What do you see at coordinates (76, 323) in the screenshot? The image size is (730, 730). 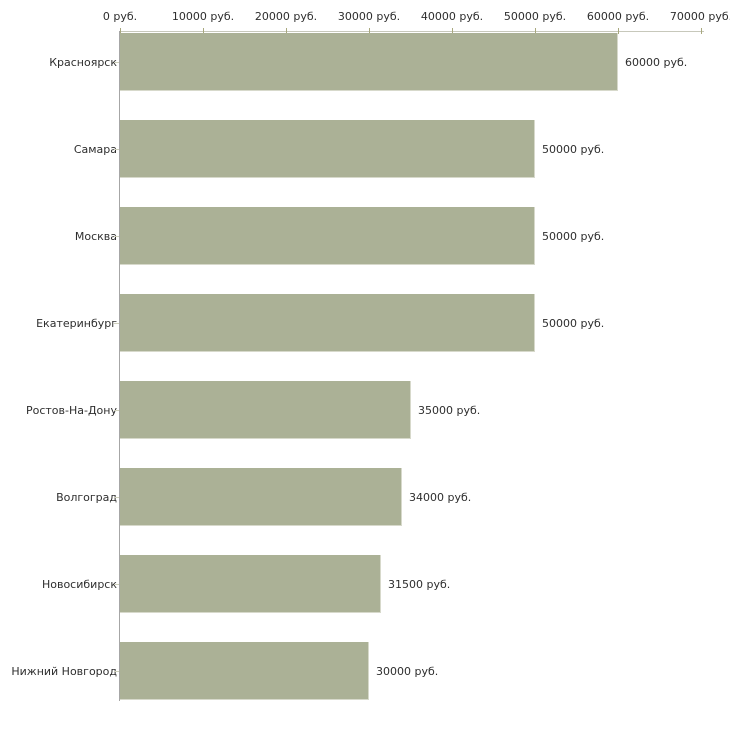 I see `category-label: Екатеринбург` at bounding box center [76, 323].